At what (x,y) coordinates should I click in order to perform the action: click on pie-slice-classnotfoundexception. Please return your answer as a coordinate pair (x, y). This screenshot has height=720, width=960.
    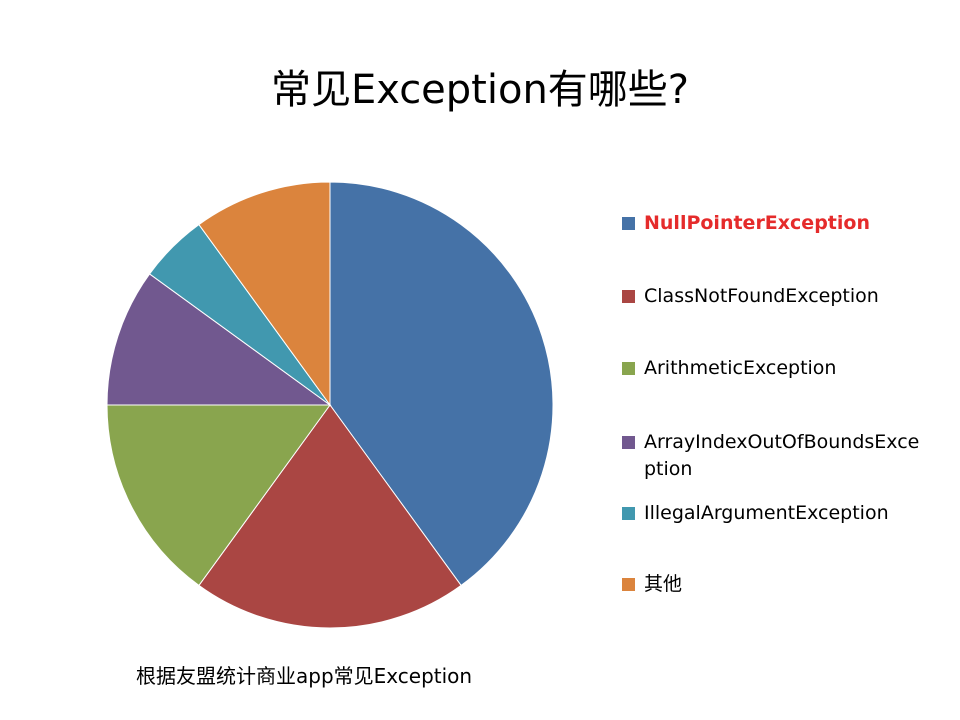
    Looking at the image, I should click on (330, 516).